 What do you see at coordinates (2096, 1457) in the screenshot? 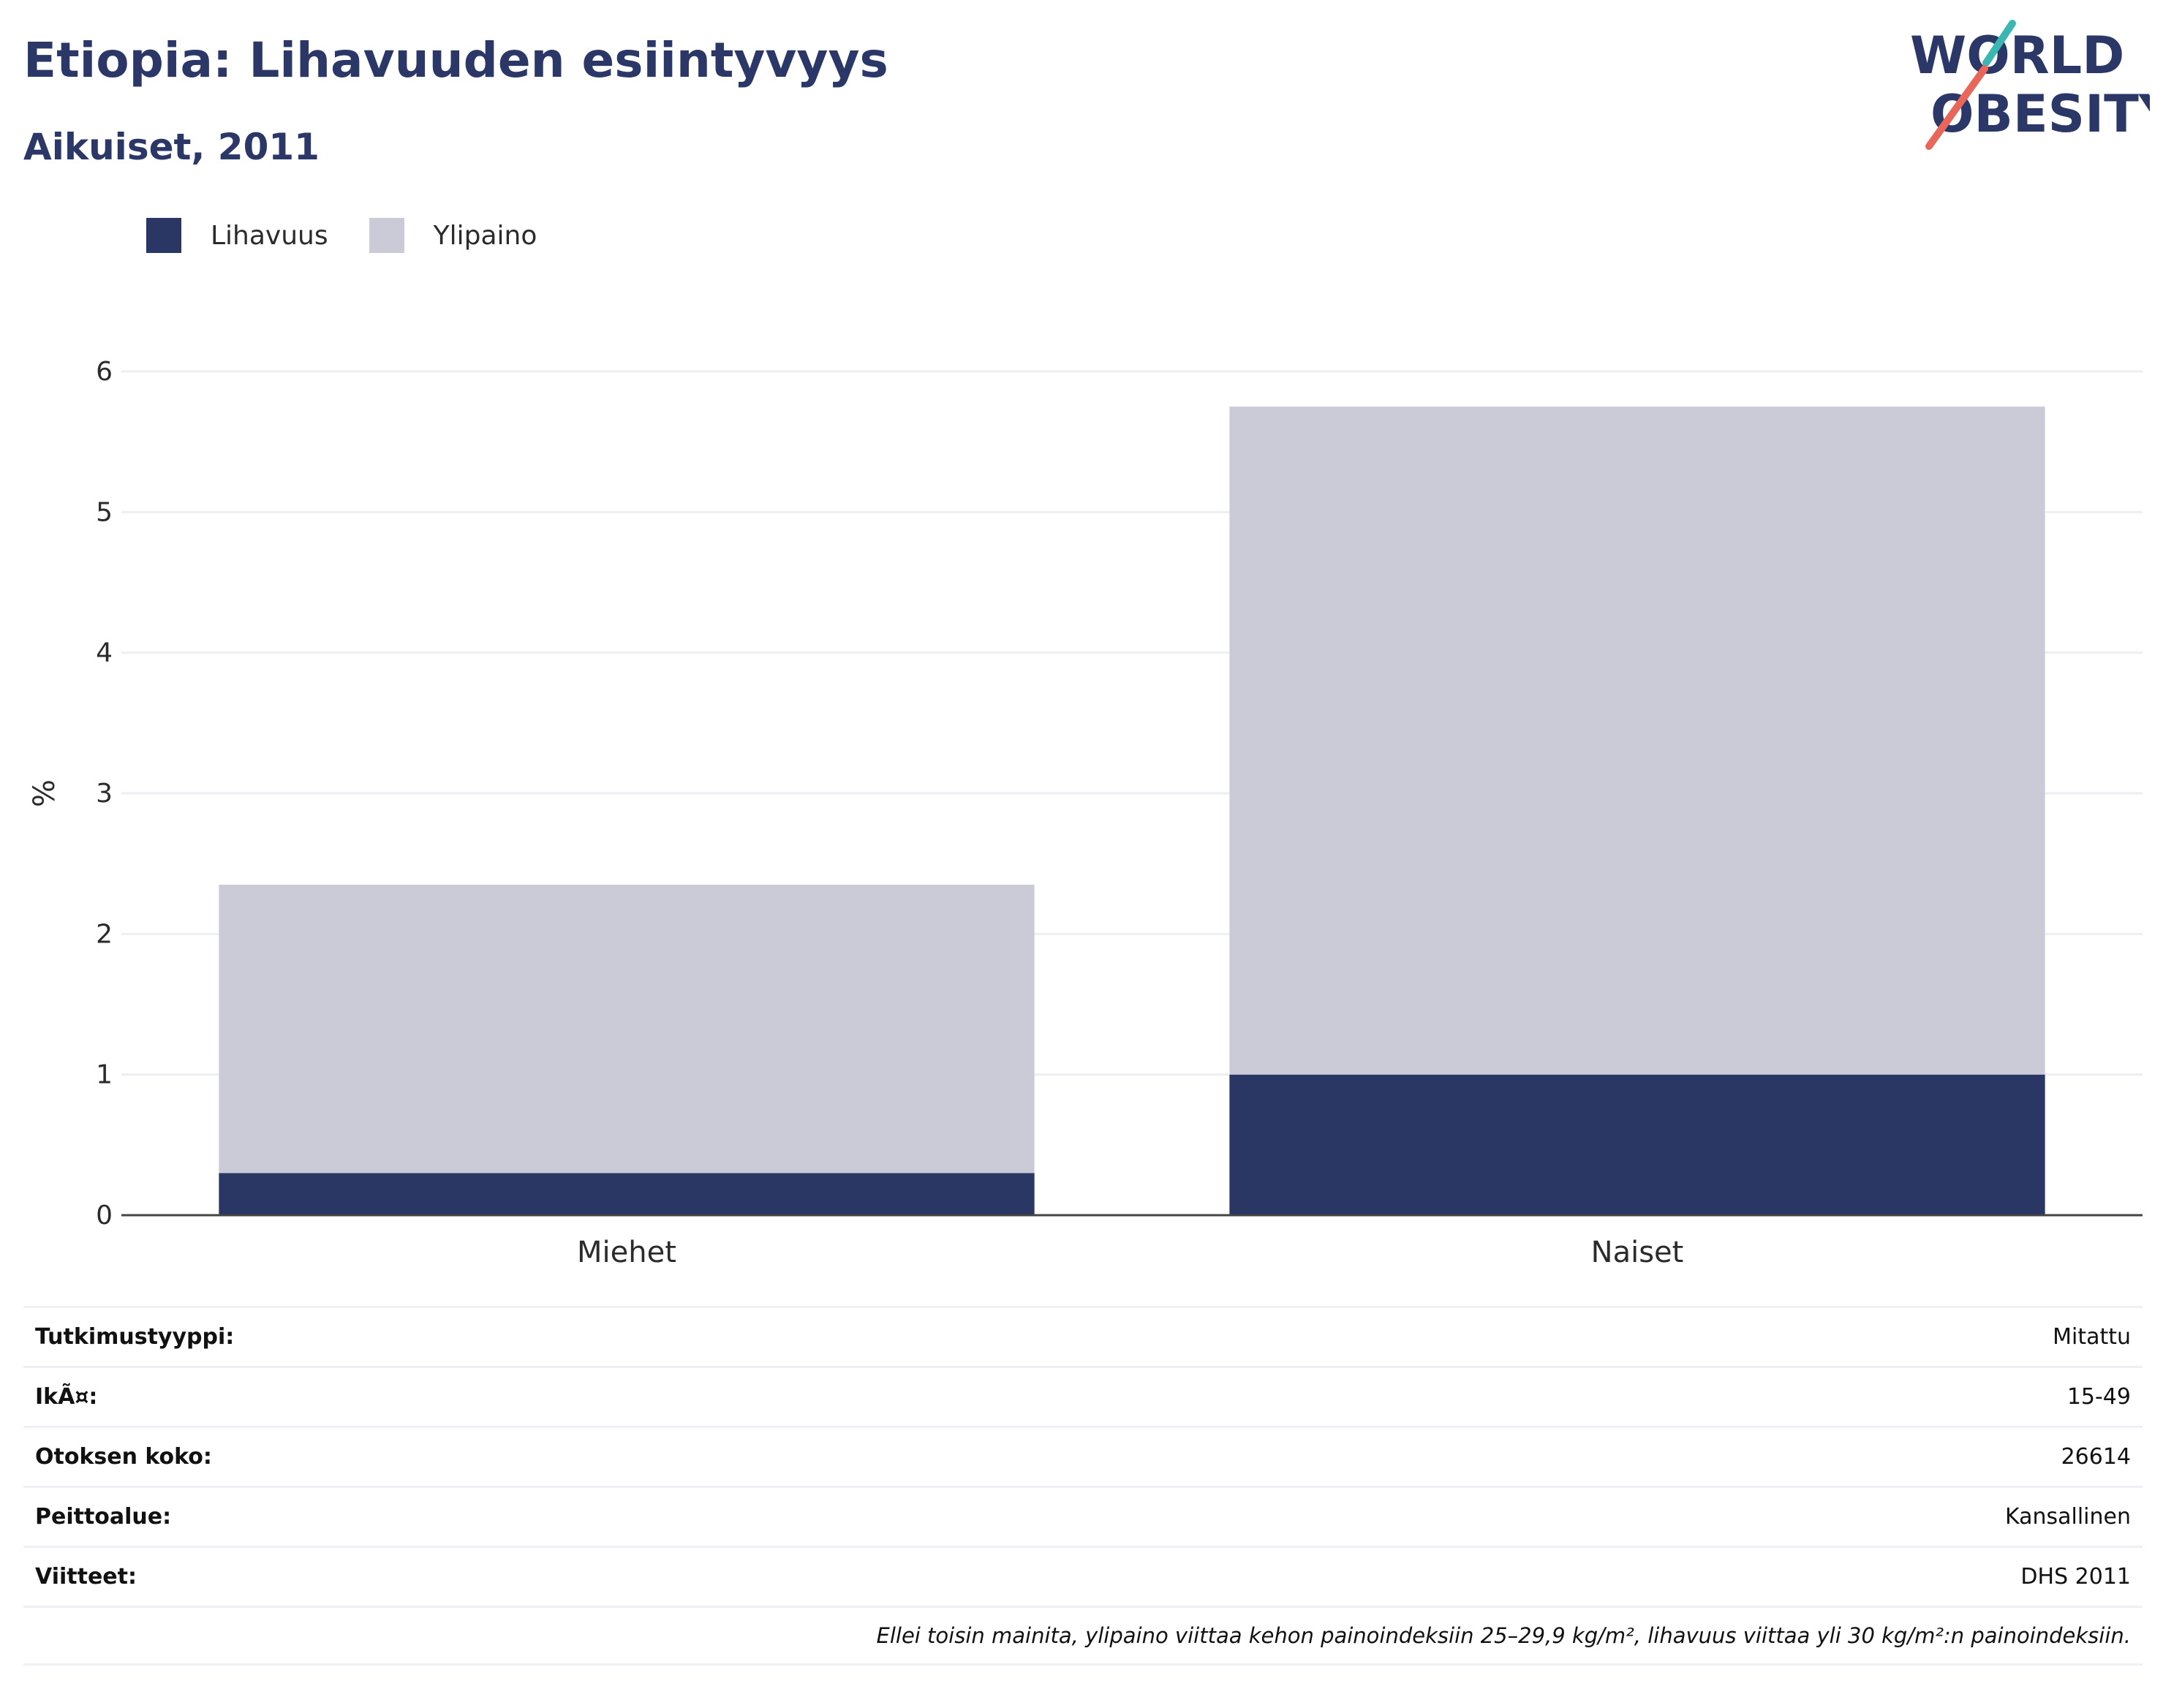
I see `meta-value: 26614` at bounding box center [2096, 1457].